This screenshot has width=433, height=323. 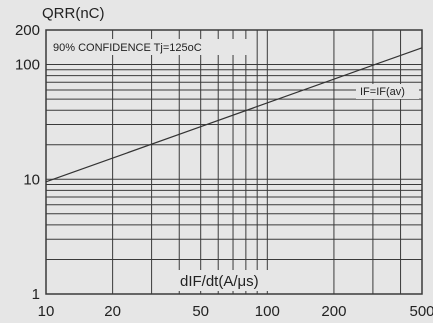 I want to click on y-axis-title: QRR(nC), so click(x=73, y=13).